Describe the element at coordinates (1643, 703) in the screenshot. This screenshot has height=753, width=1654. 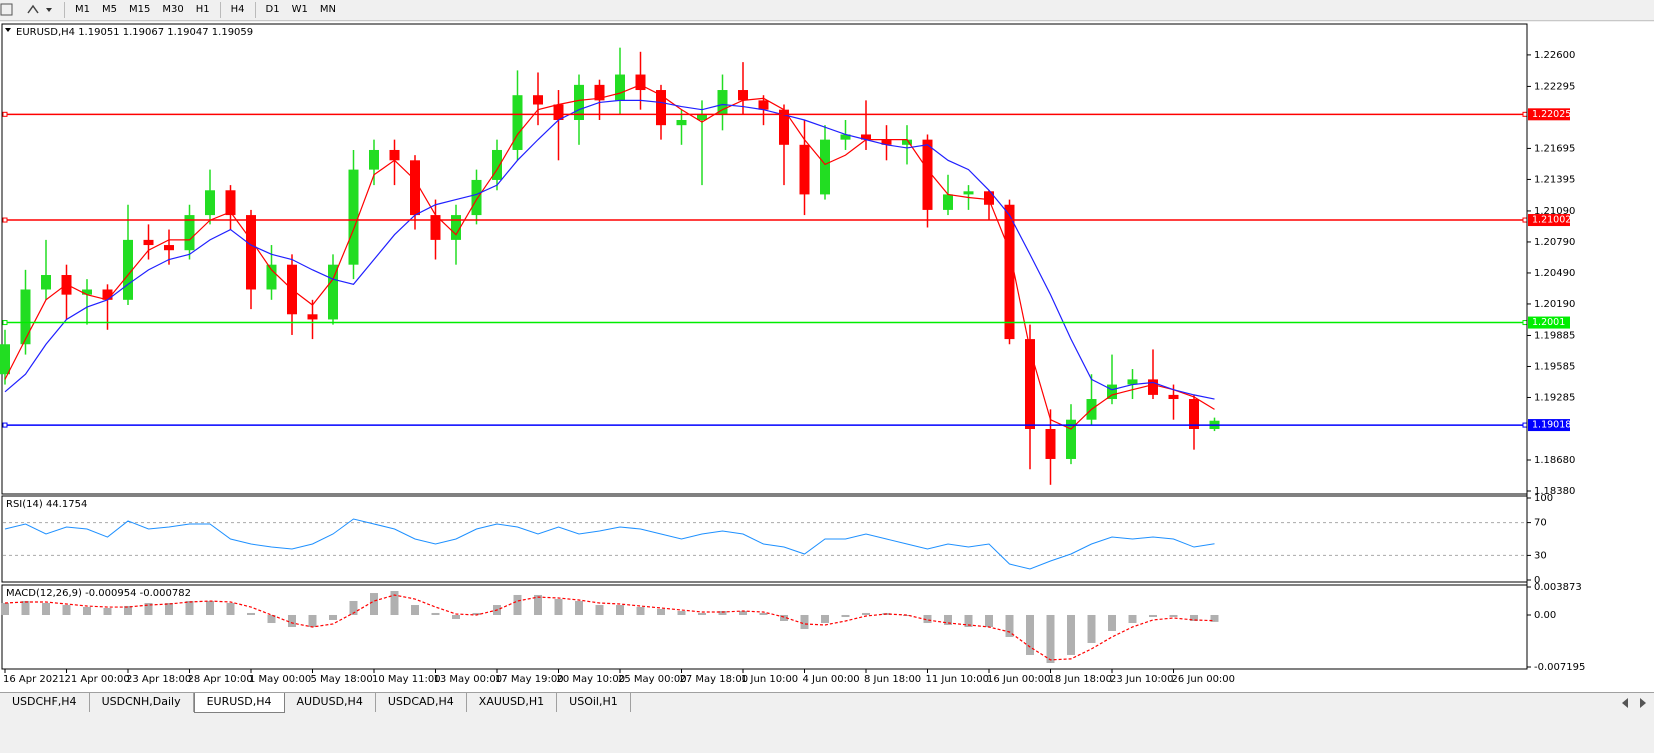
I see `scroll-right` at that location.